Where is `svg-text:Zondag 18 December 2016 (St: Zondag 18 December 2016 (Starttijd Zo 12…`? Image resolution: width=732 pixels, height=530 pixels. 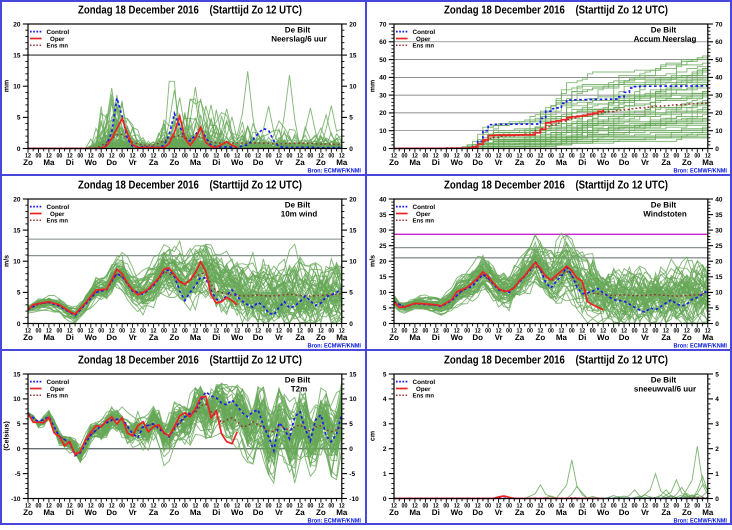 svg-text:Zondag 18 December 2016 (St: Zondag 18 December 2016 (Starttijd Zo 12… is located at coordinates (556, 11).